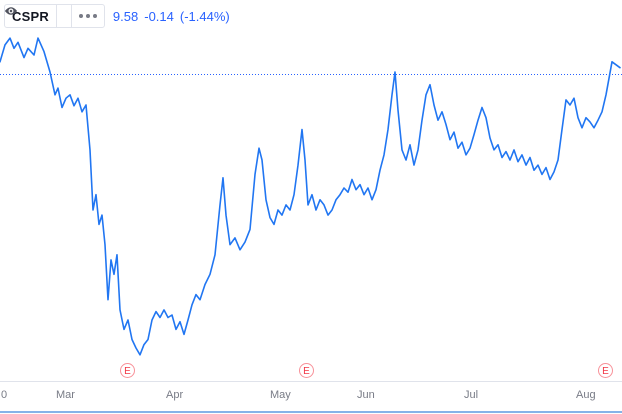  I want to click on time-axis-label: Jul, so click(471, 395).